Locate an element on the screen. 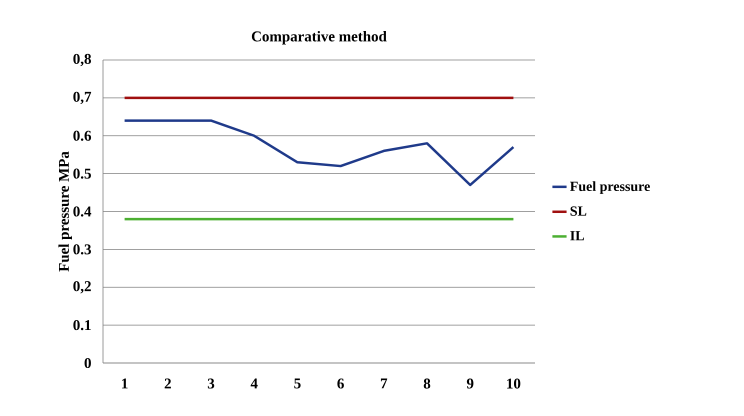 This screenshot has width=744, height=416. x-tick-label: 2 is located at coordinates (167, 383).